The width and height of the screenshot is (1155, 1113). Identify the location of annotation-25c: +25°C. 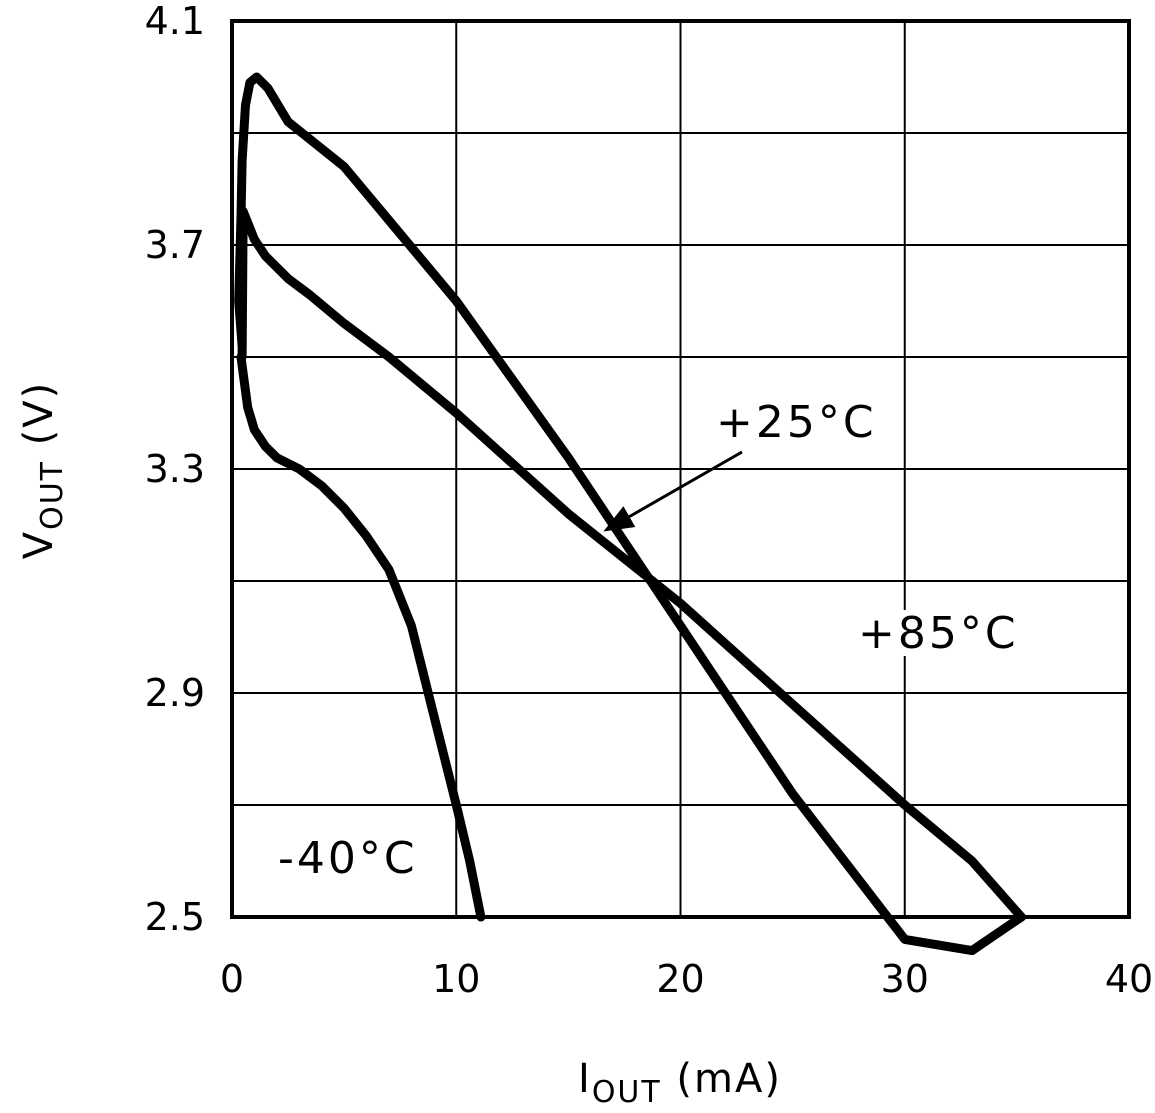
(796, 422).